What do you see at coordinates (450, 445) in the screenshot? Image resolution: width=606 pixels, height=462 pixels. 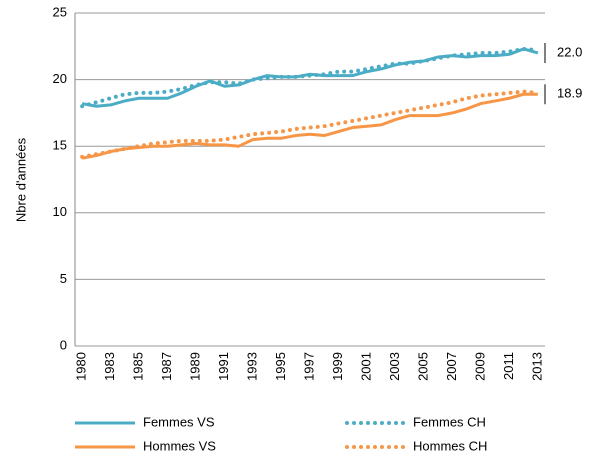 I see `legend-label: Hommes CH` at bounding box center [450, 445].